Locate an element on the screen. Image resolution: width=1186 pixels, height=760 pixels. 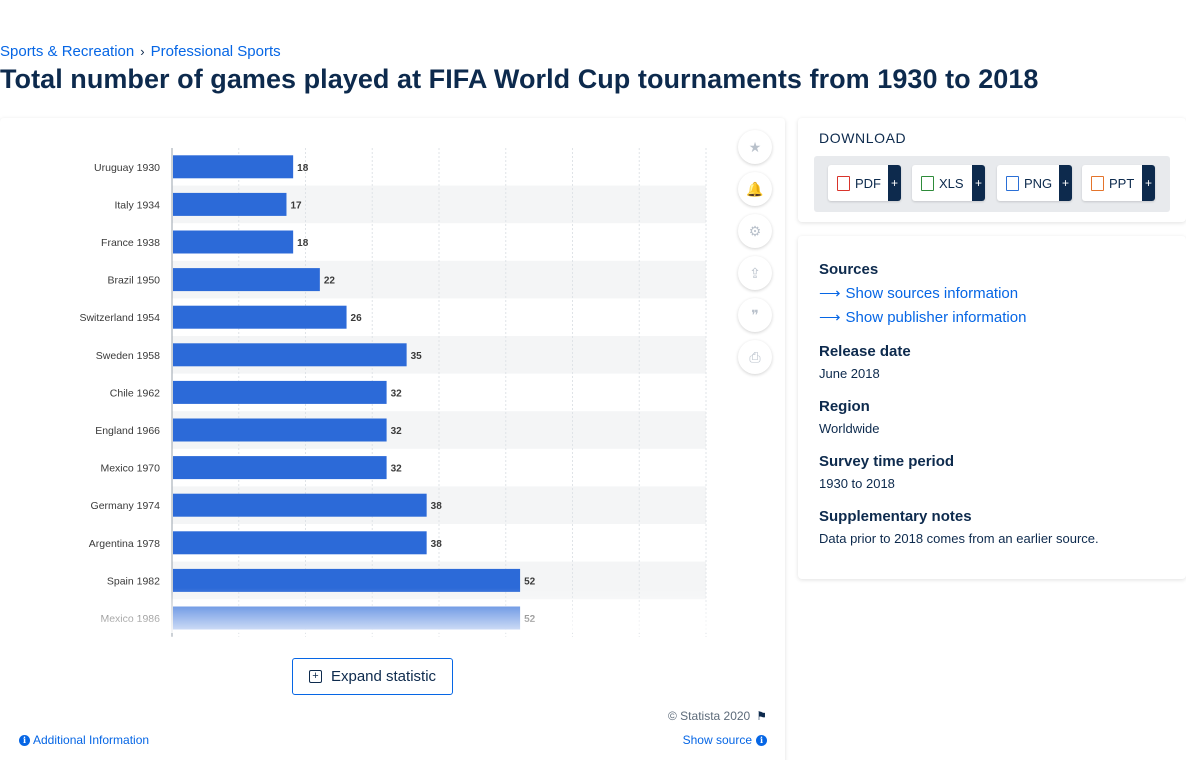
download-title: DOWNLOAD is located at coordinates (863, 138).